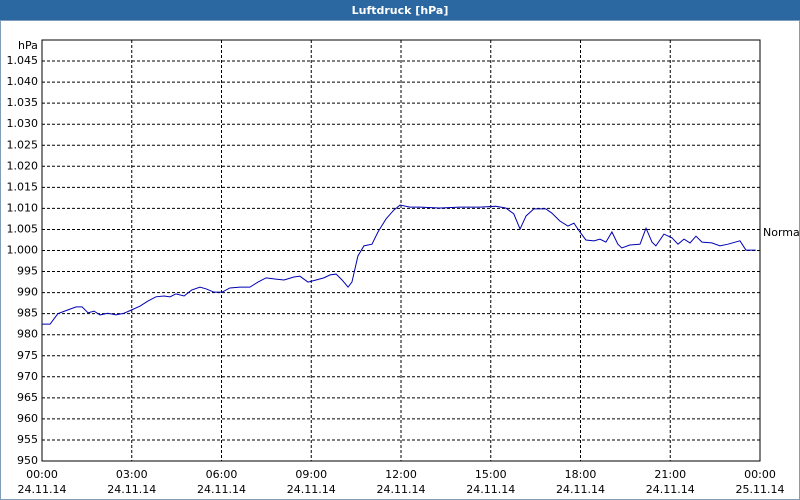 The height and width of the screenshot is (500, 800). What do you see at coordinates (27, 376) in the screenshot?
I see `y-tick-label: 970` at bounding box center [27, 376].